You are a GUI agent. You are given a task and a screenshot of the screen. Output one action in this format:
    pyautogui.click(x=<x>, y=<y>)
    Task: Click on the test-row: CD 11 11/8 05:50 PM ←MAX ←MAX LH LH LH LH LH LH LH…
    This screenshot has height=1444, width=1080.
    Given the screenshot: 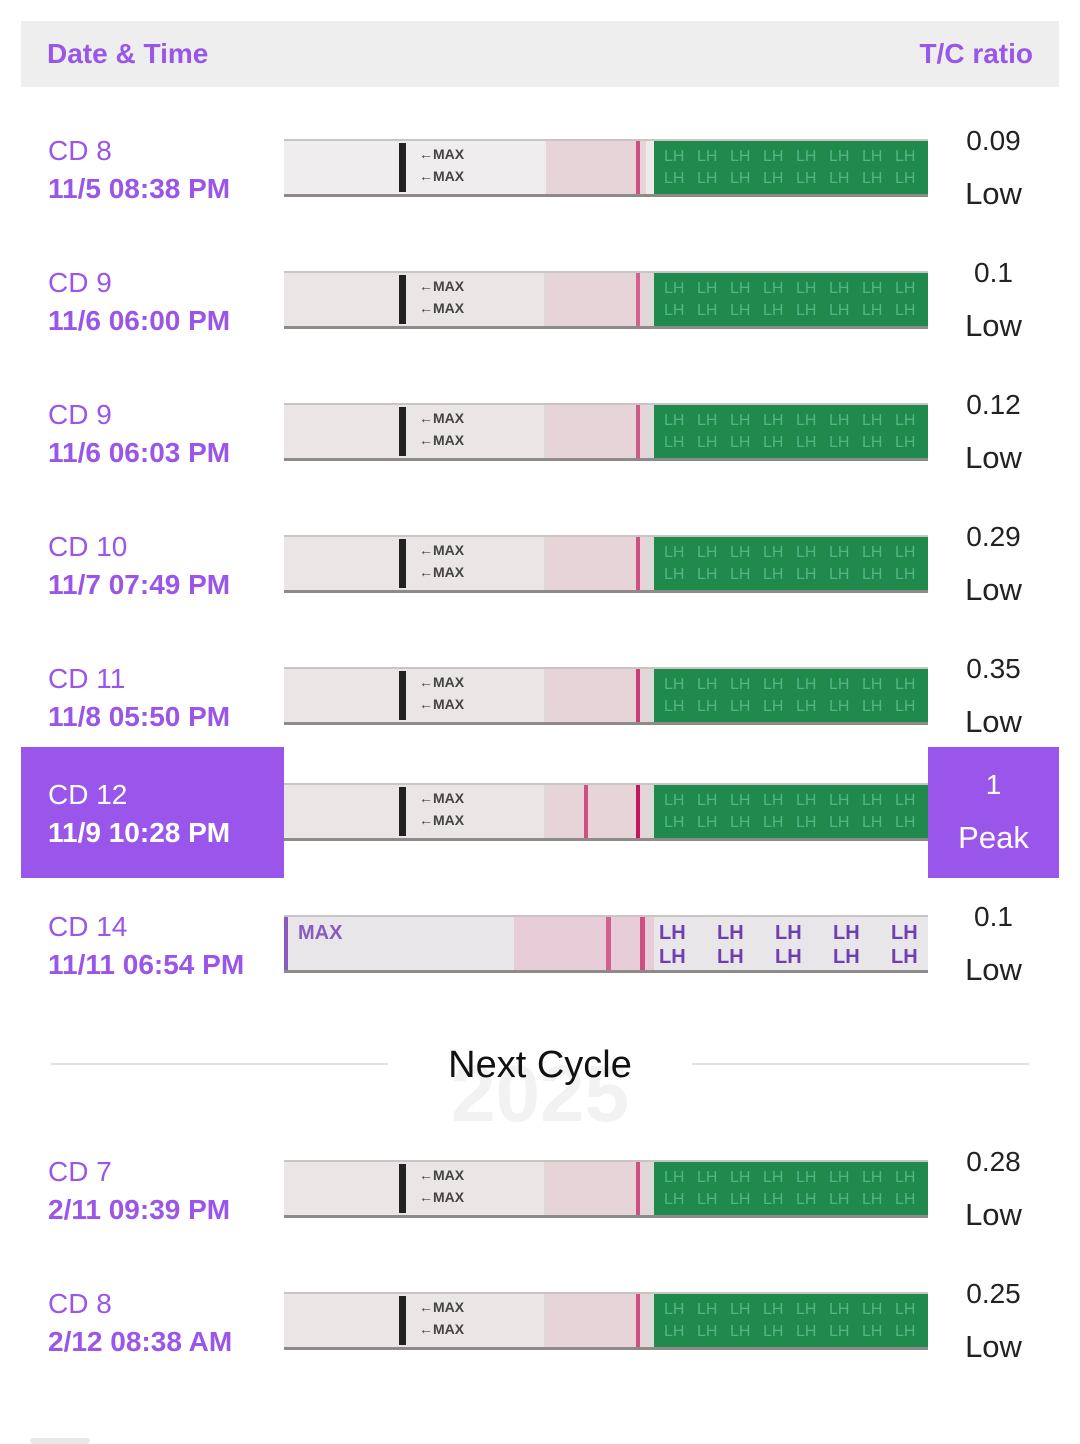 What is the action you would take?
    pyautogui.click(x=540, y=696)
    